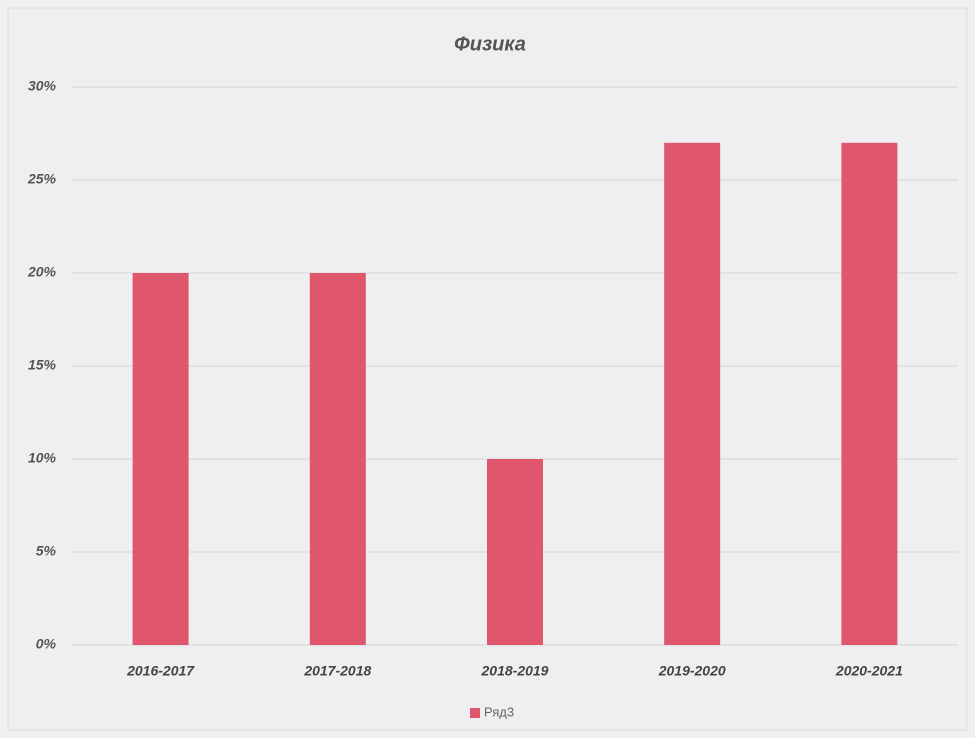 The height and width of the screenshot is (738, 975). I want to click on legend-swatch, so click(475, 713).